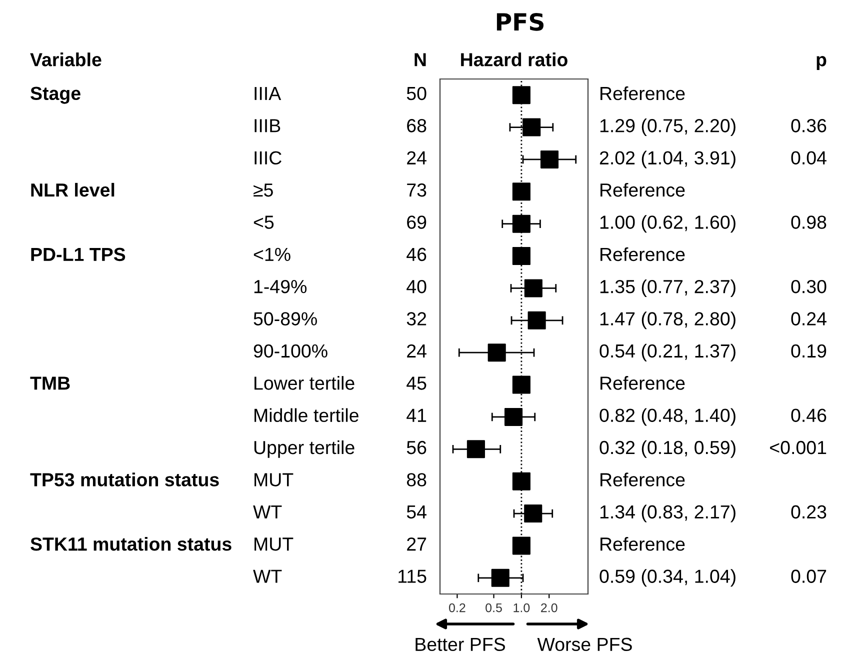 The height and width of the screenshot is (658, 845). What do you see at coordinates (549, 607) in the screenshot?
I see `x-tick-label: 2.0` at bounding box center [549, 607].